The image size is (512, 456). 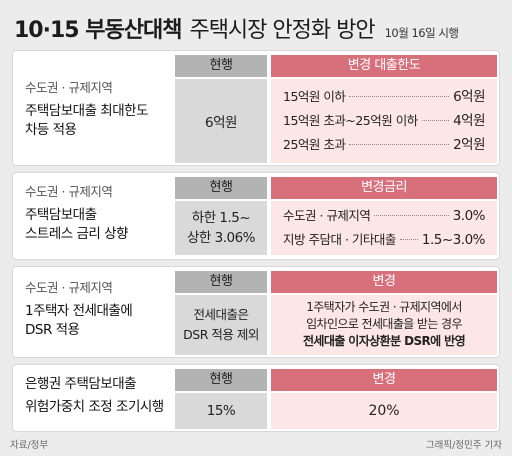 What do you see at coordinates (52, 330) in the screenshot?
I see `desc-line-2: DSR 적용` at bounding box center [52, 330].